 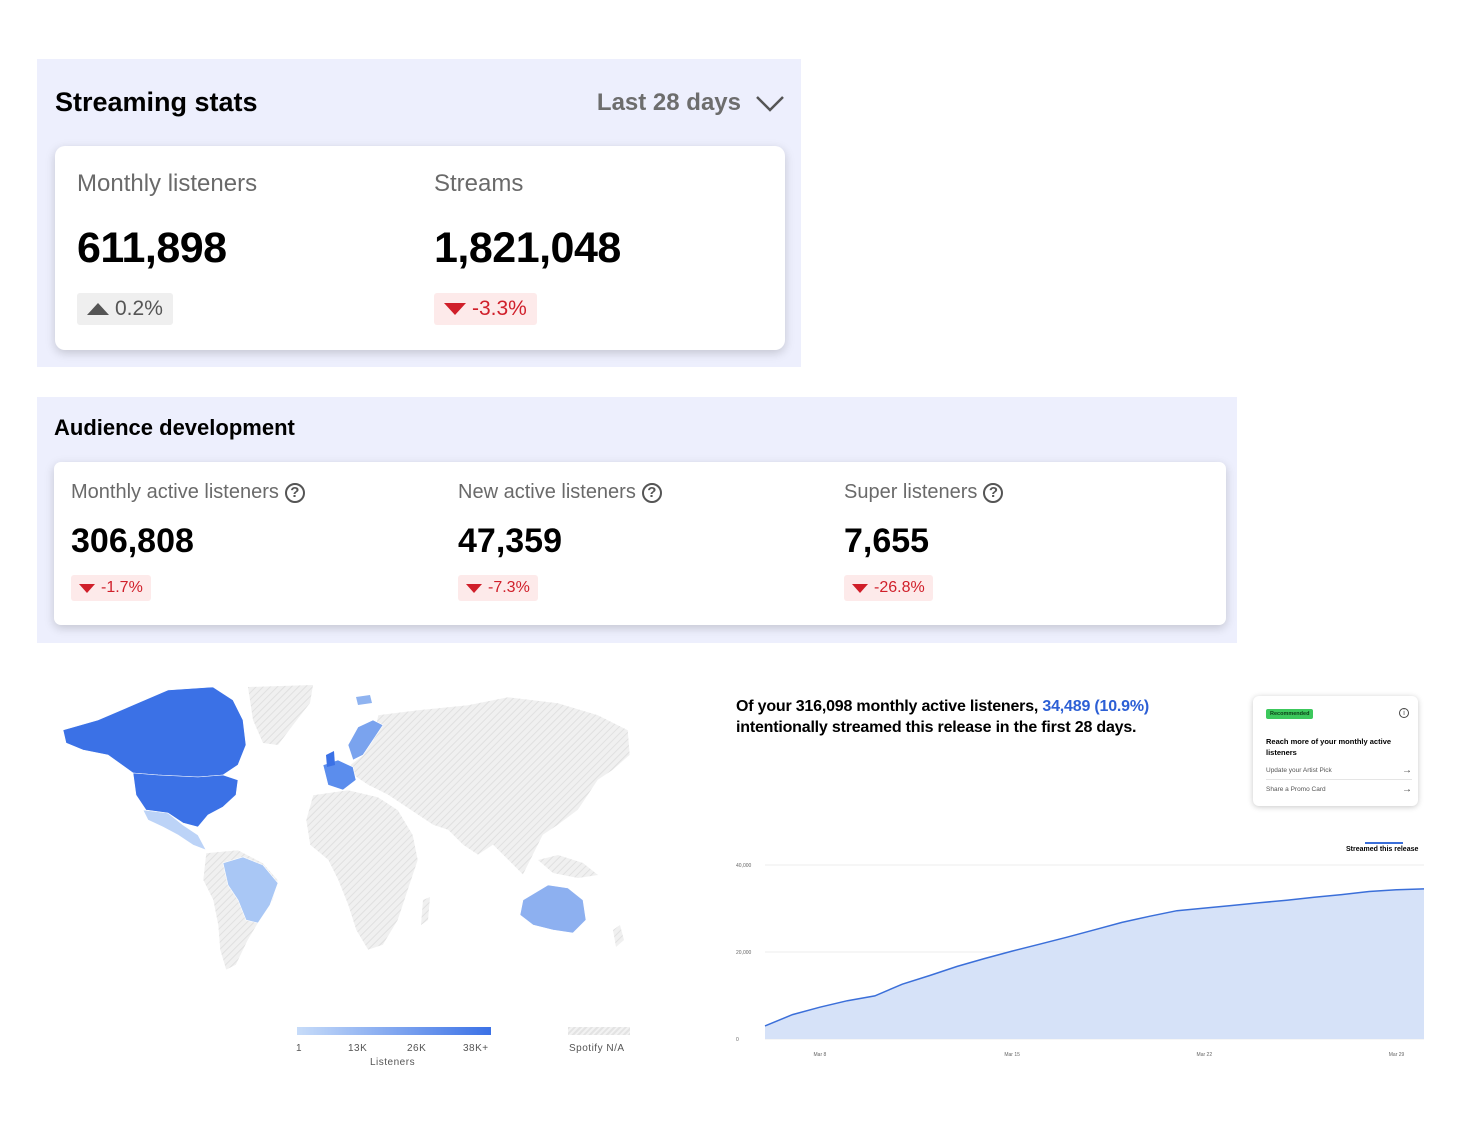 What do you see at coordinates (510, 541) in the screenshot?
I see `metric-value: 47,359` at bounding box center [510, 541].